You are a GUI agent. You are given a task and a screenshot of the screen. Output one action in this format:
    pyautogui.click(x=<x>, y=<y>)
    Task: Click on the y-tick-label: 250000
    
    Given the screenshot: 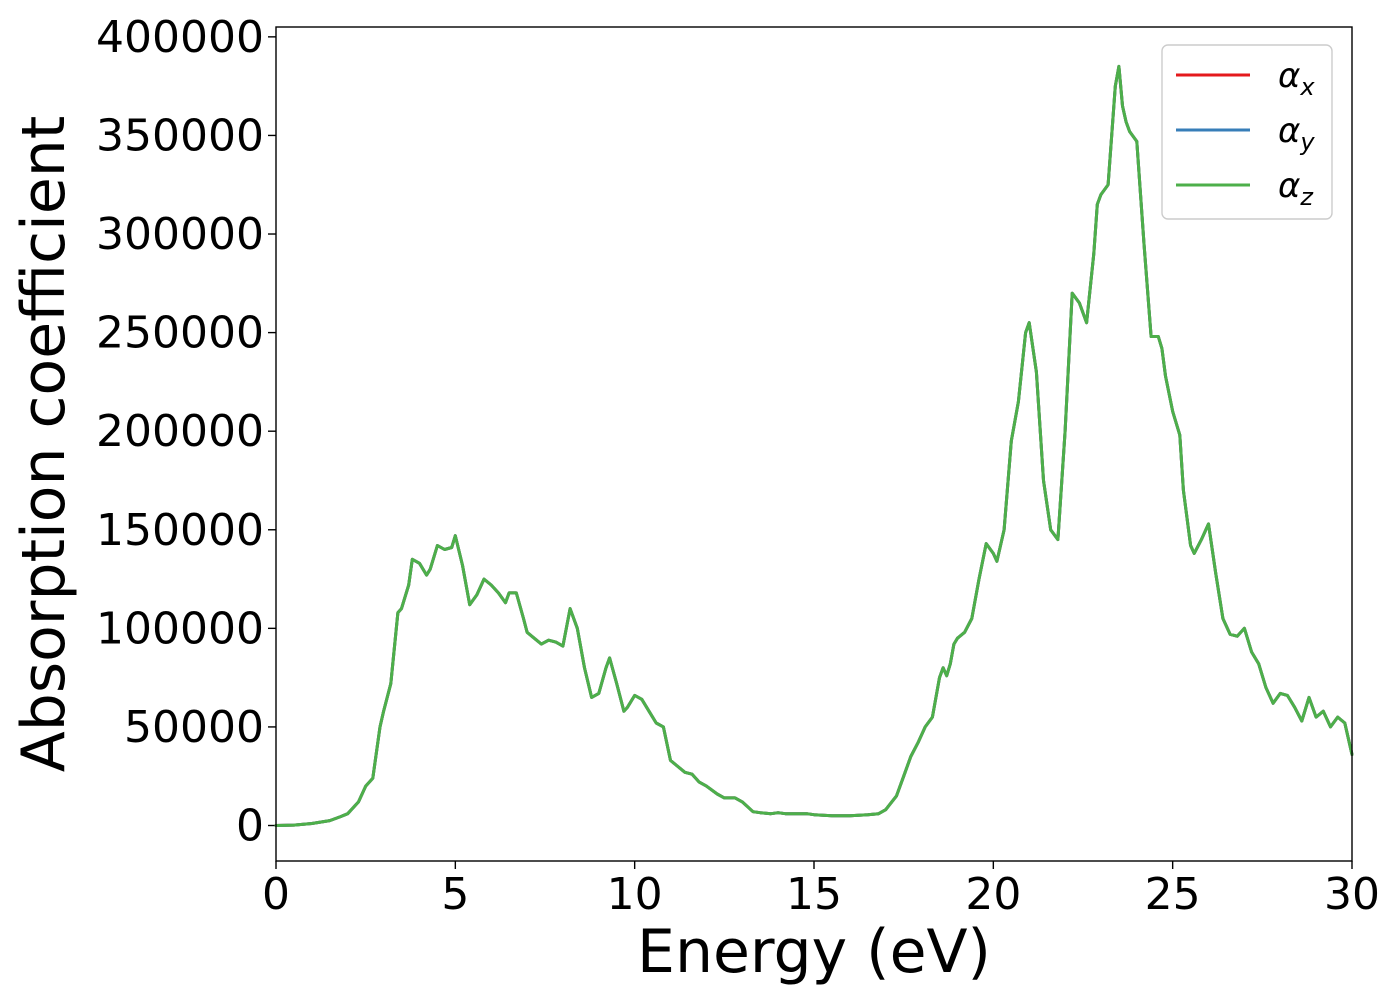 What is the action you would take?
    pyautogui.click(x=180, y=333)
    